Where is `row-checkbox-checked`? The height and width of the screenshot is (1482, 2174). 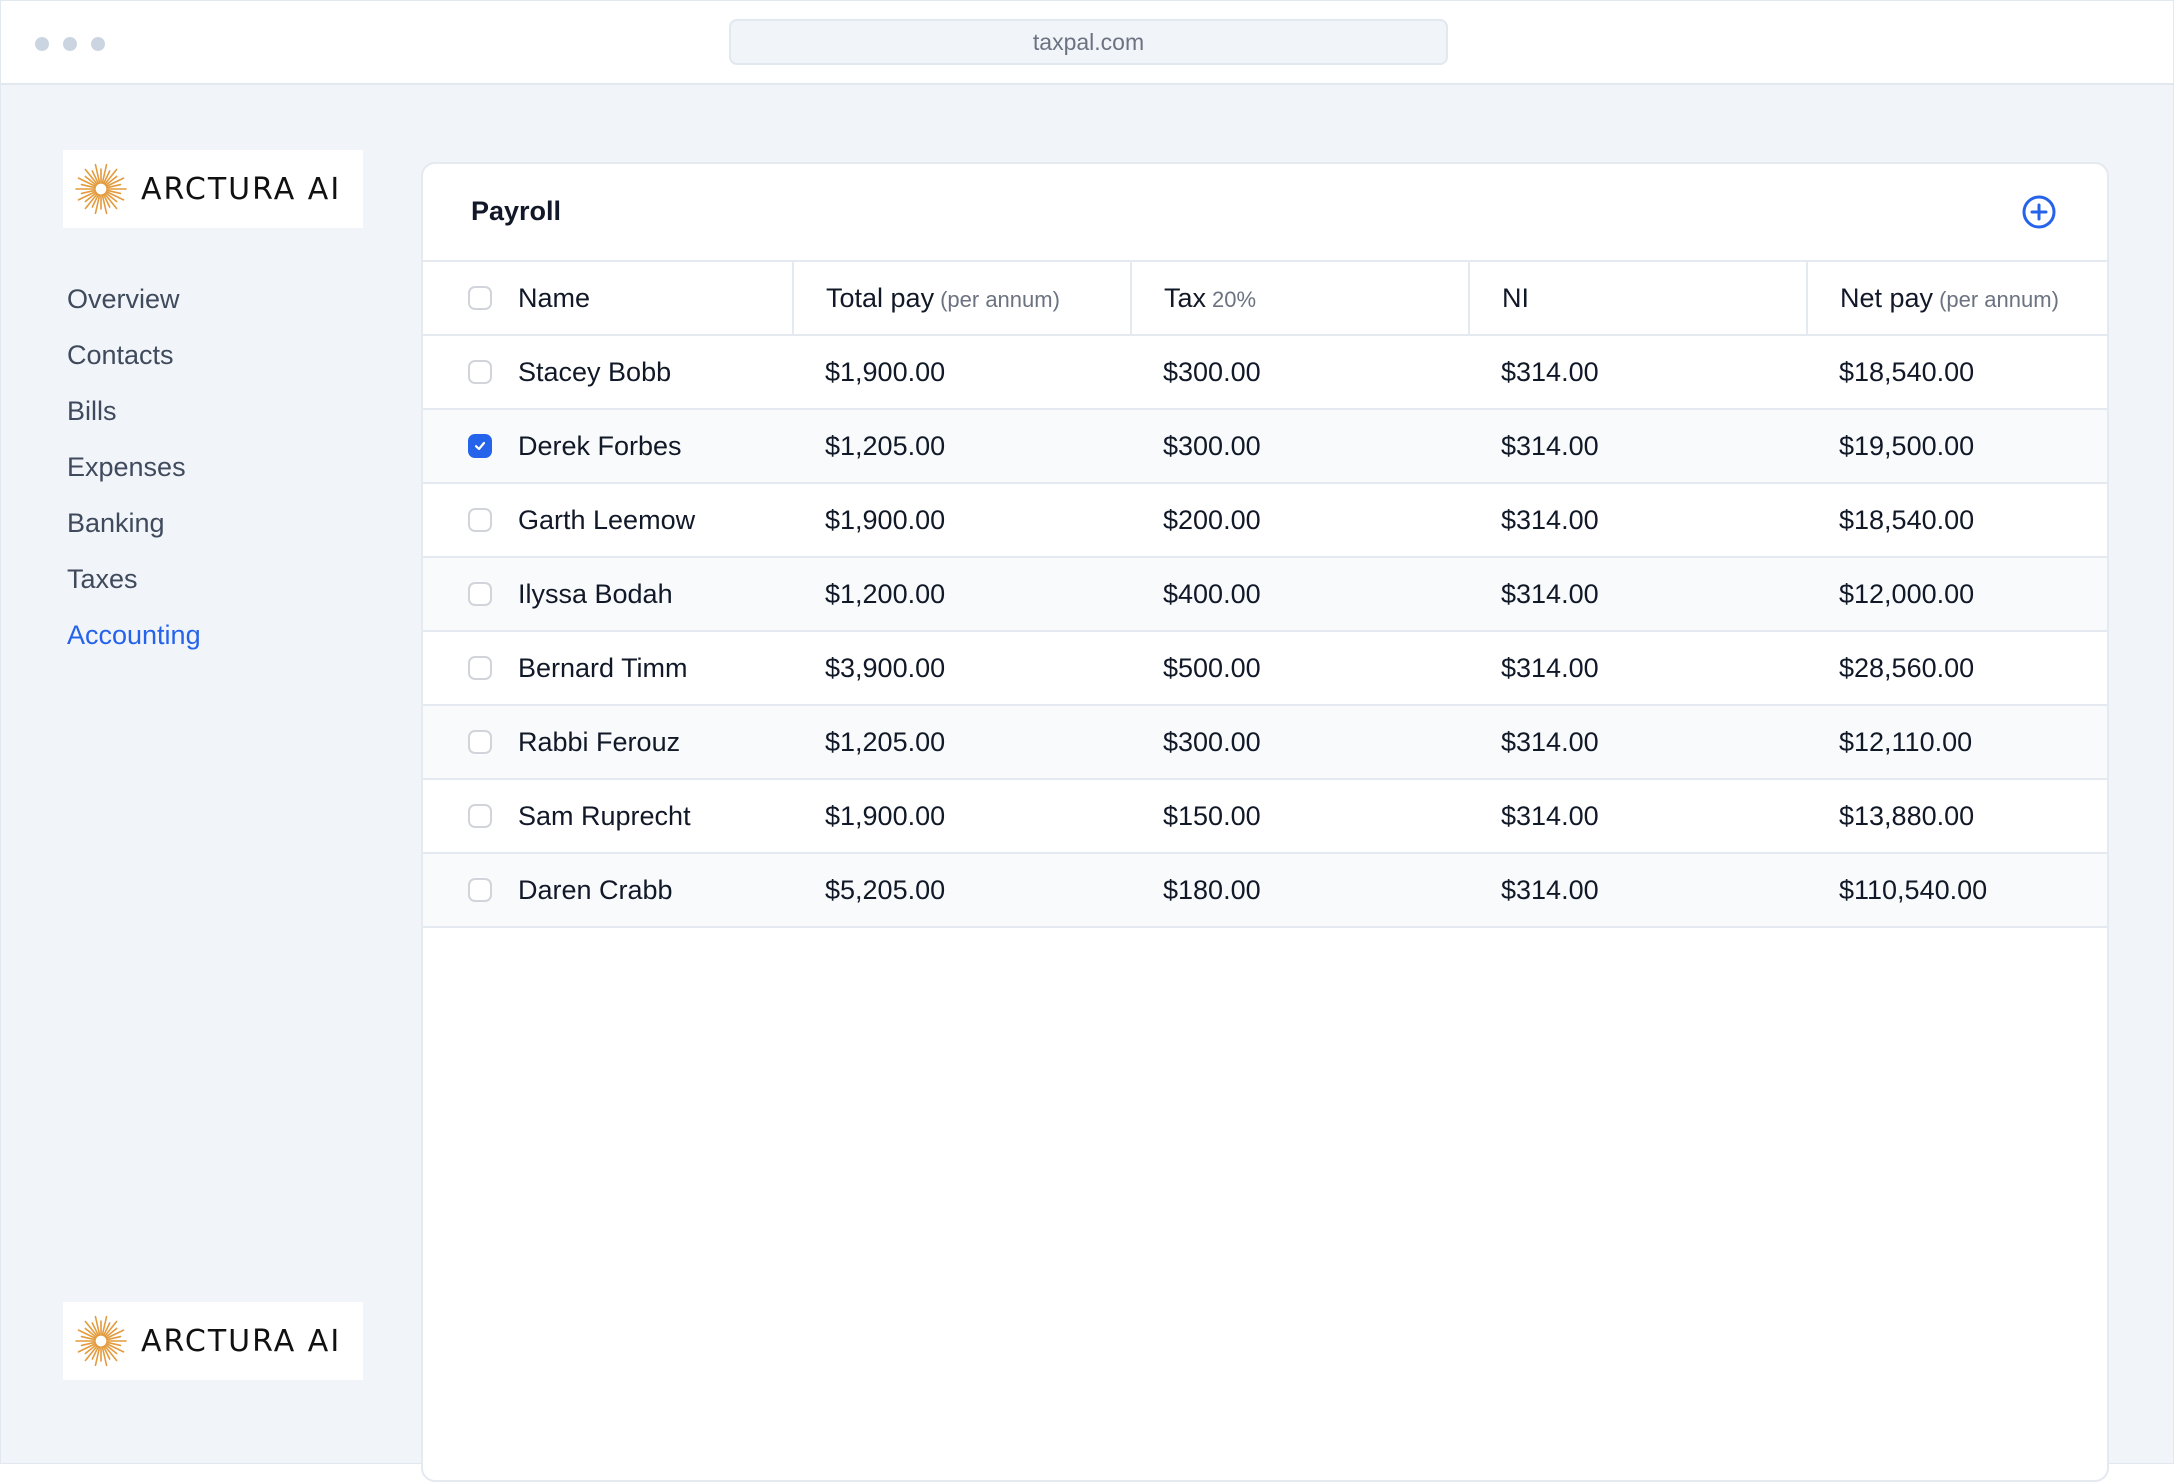 row-checkbox-checked is located at coordinates (480, 446).